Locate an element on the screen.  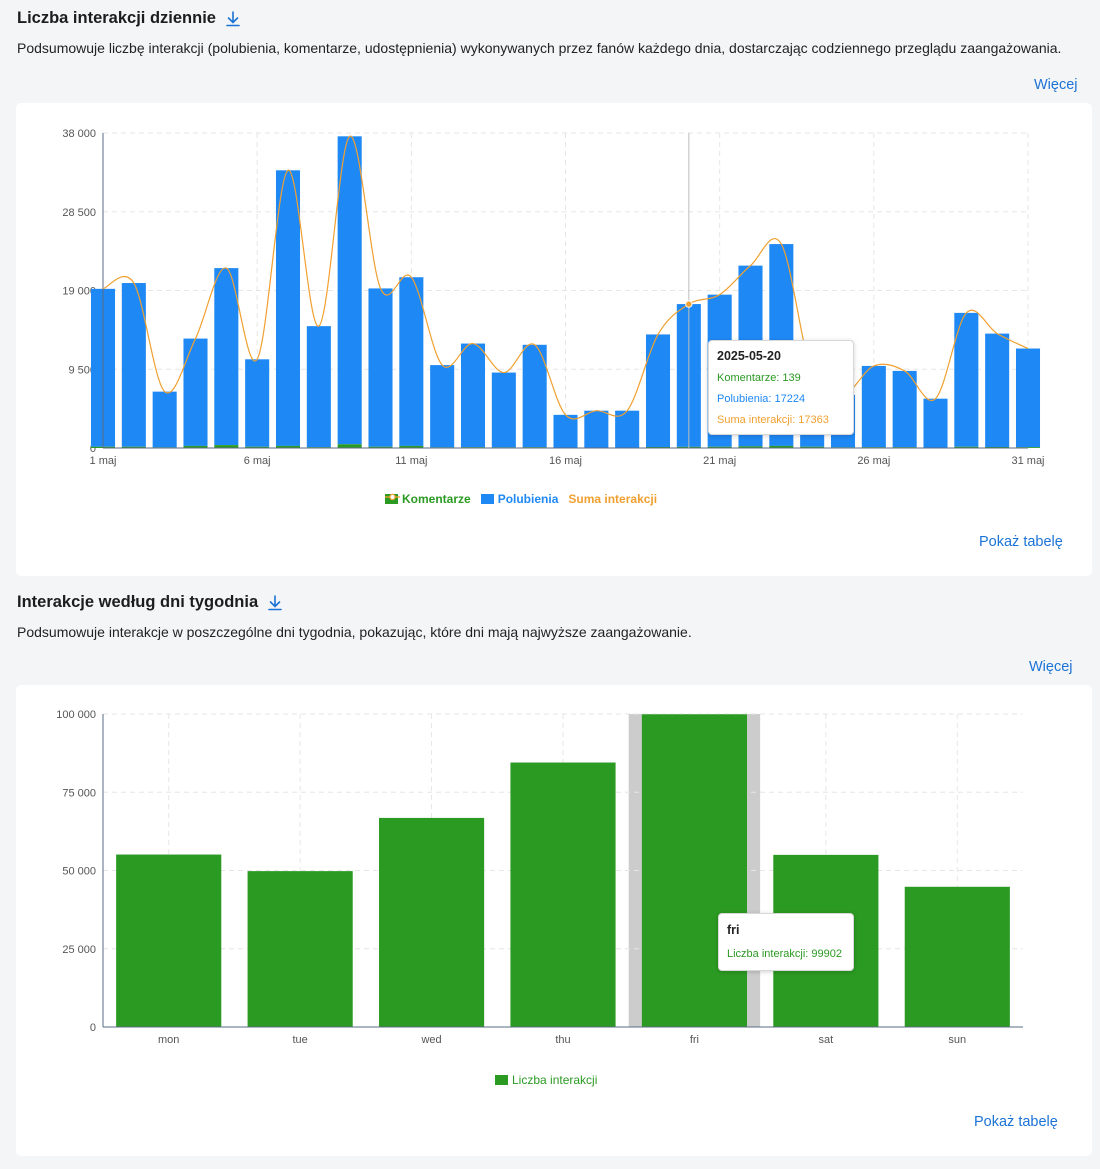
y-tick-label: 28 500 is located at coordinates (79, 213).